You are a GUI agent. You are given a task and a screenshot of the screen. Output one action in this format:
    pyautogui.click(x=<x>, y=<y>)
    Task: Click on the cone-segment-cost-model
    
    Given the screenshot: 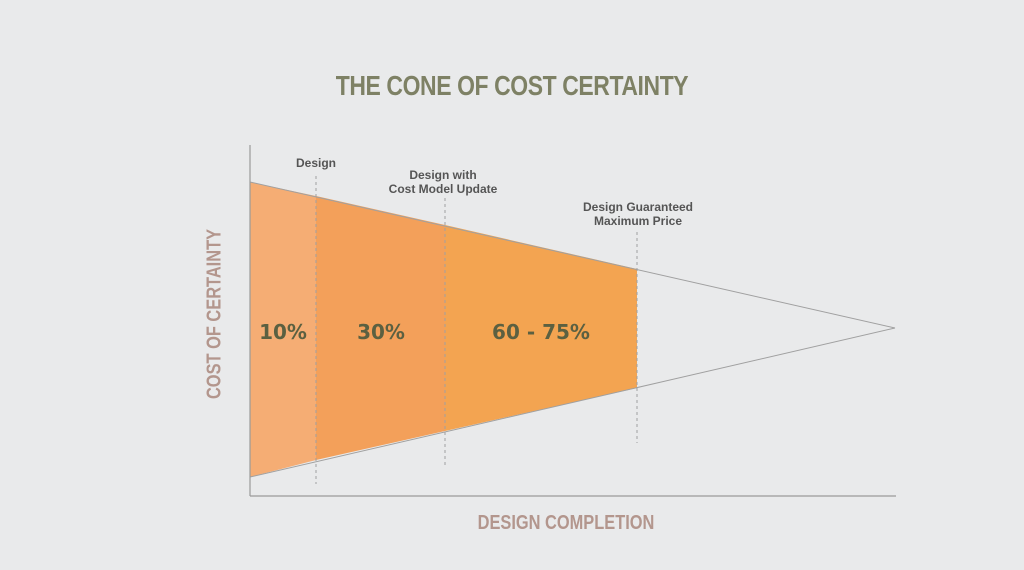 What is the action you would take?
    pyautogui.click(x=380, y=328)
    